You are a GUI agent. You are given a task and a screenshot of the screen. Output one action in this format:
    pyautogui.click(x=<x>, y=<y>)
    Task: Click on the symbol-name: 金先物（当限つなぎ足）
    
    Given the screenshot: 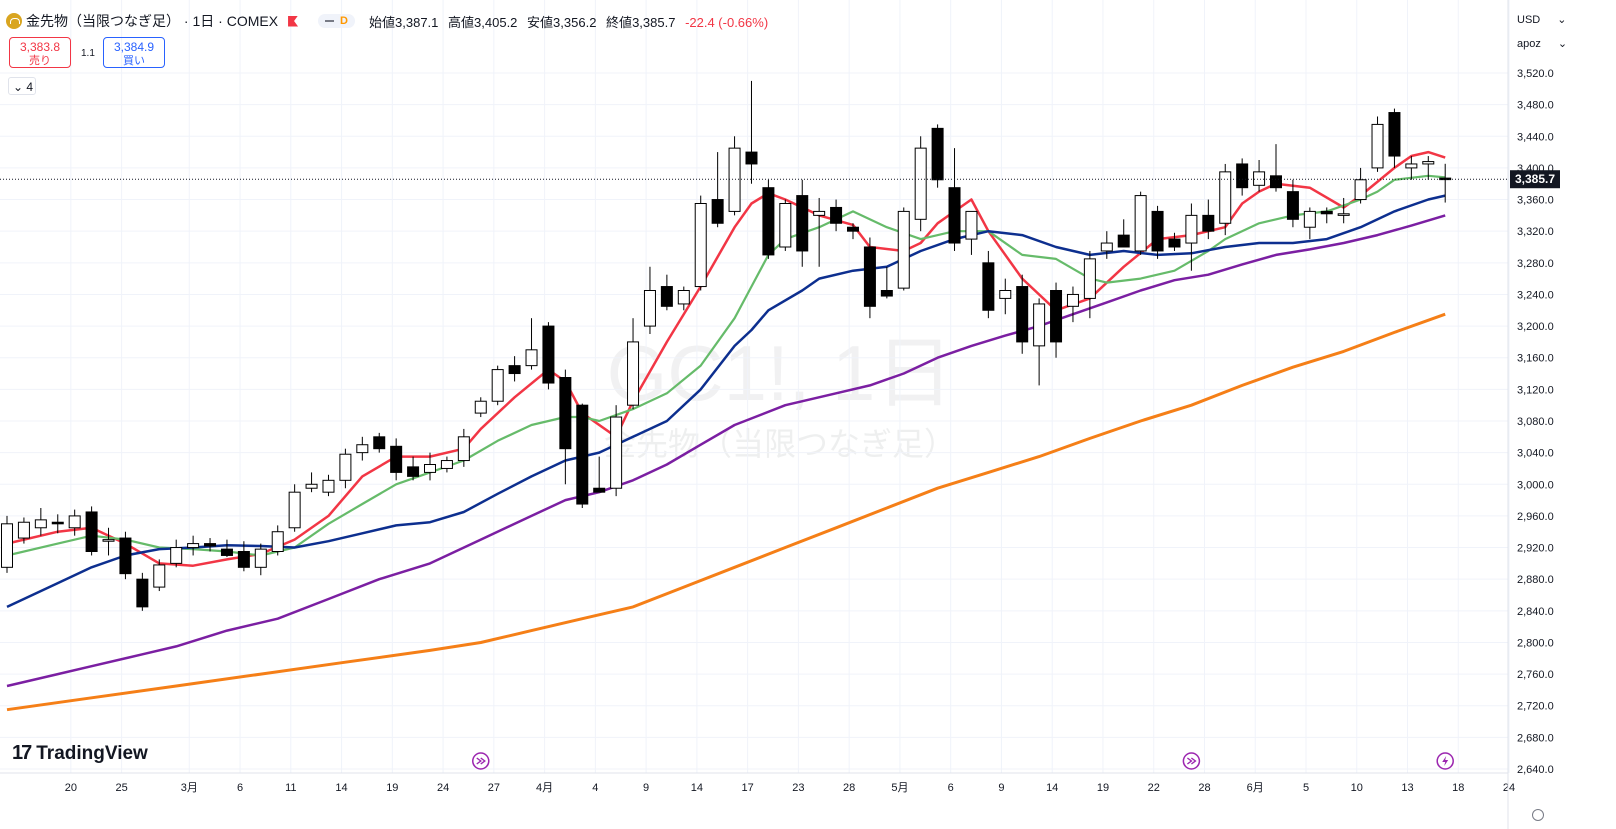 What is the action you would take?
    pyautogui.click(x=103, y=21)
    